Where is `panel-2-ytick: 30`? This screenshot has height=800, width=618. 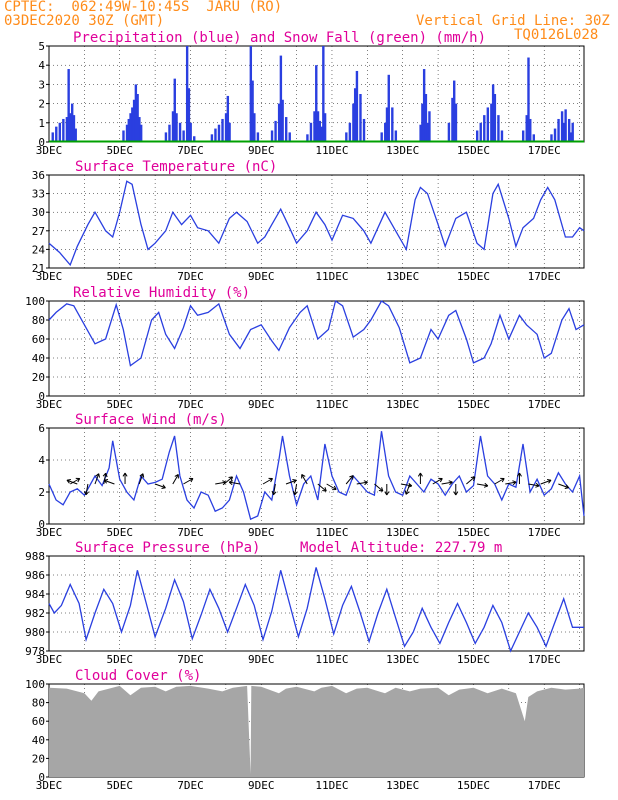 panel-2-ytick: 30 is located at coordinates (38, 212).